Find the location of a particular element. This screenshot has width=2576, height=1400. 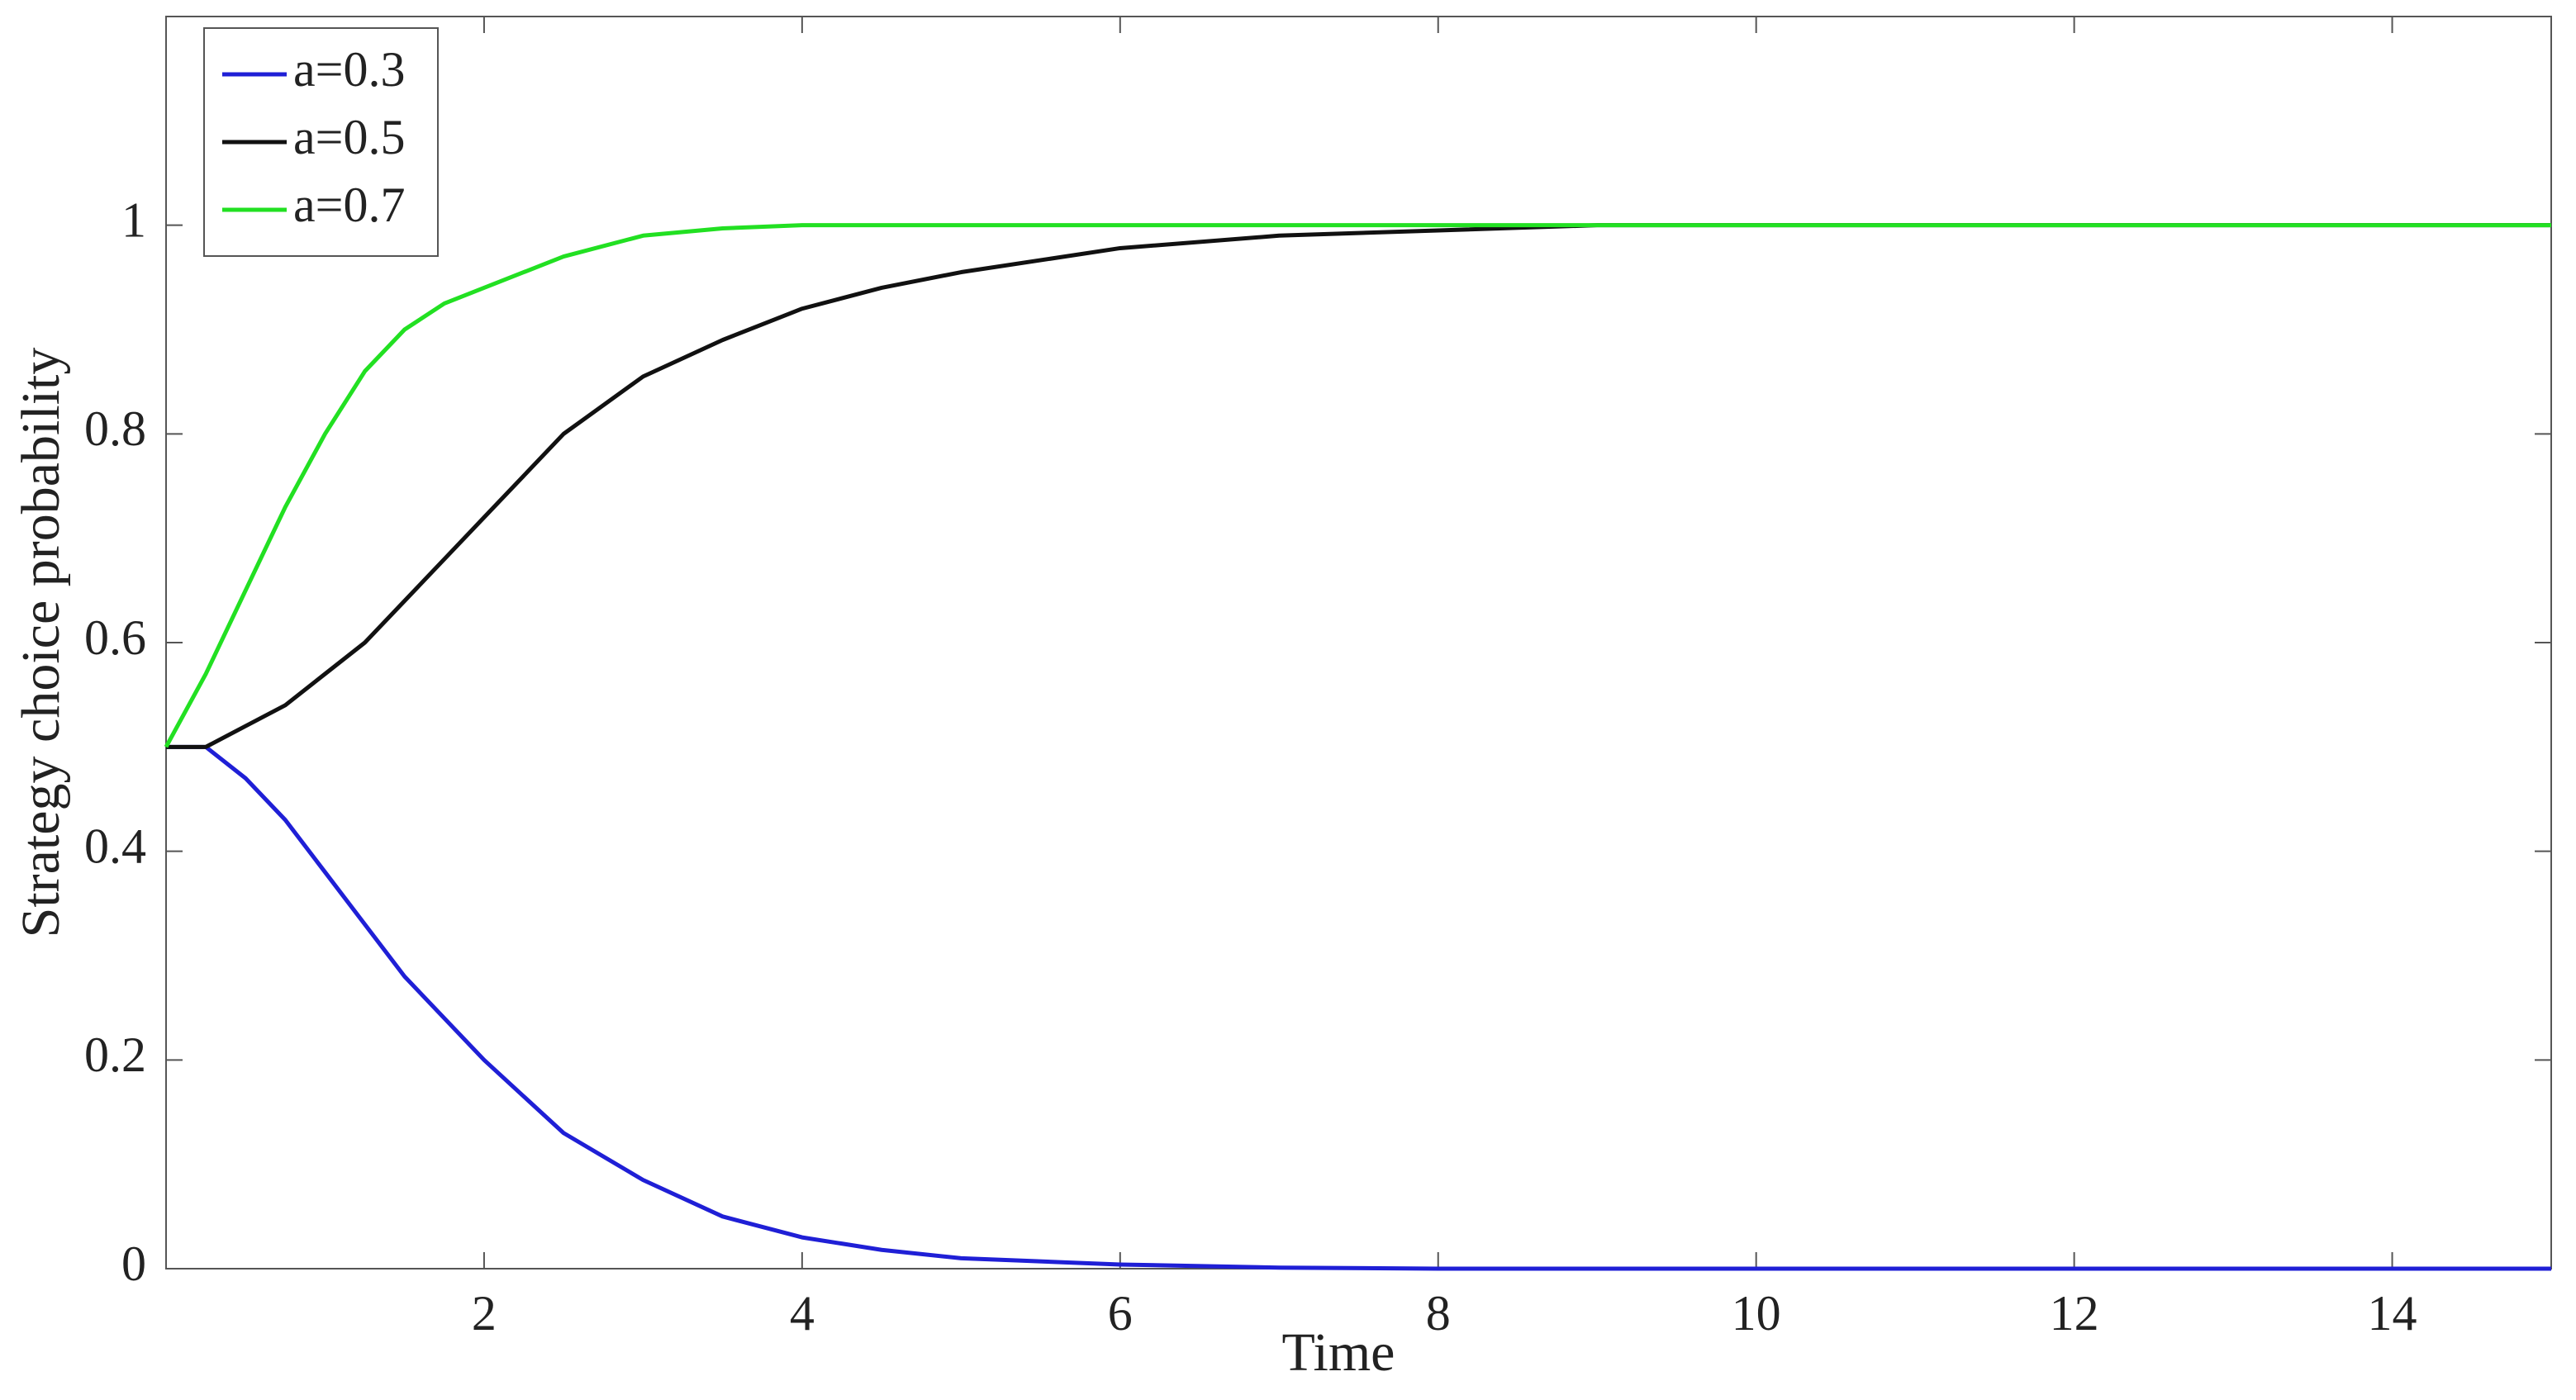

legend-label: a=0.3 is located at coordinates (349, 69).